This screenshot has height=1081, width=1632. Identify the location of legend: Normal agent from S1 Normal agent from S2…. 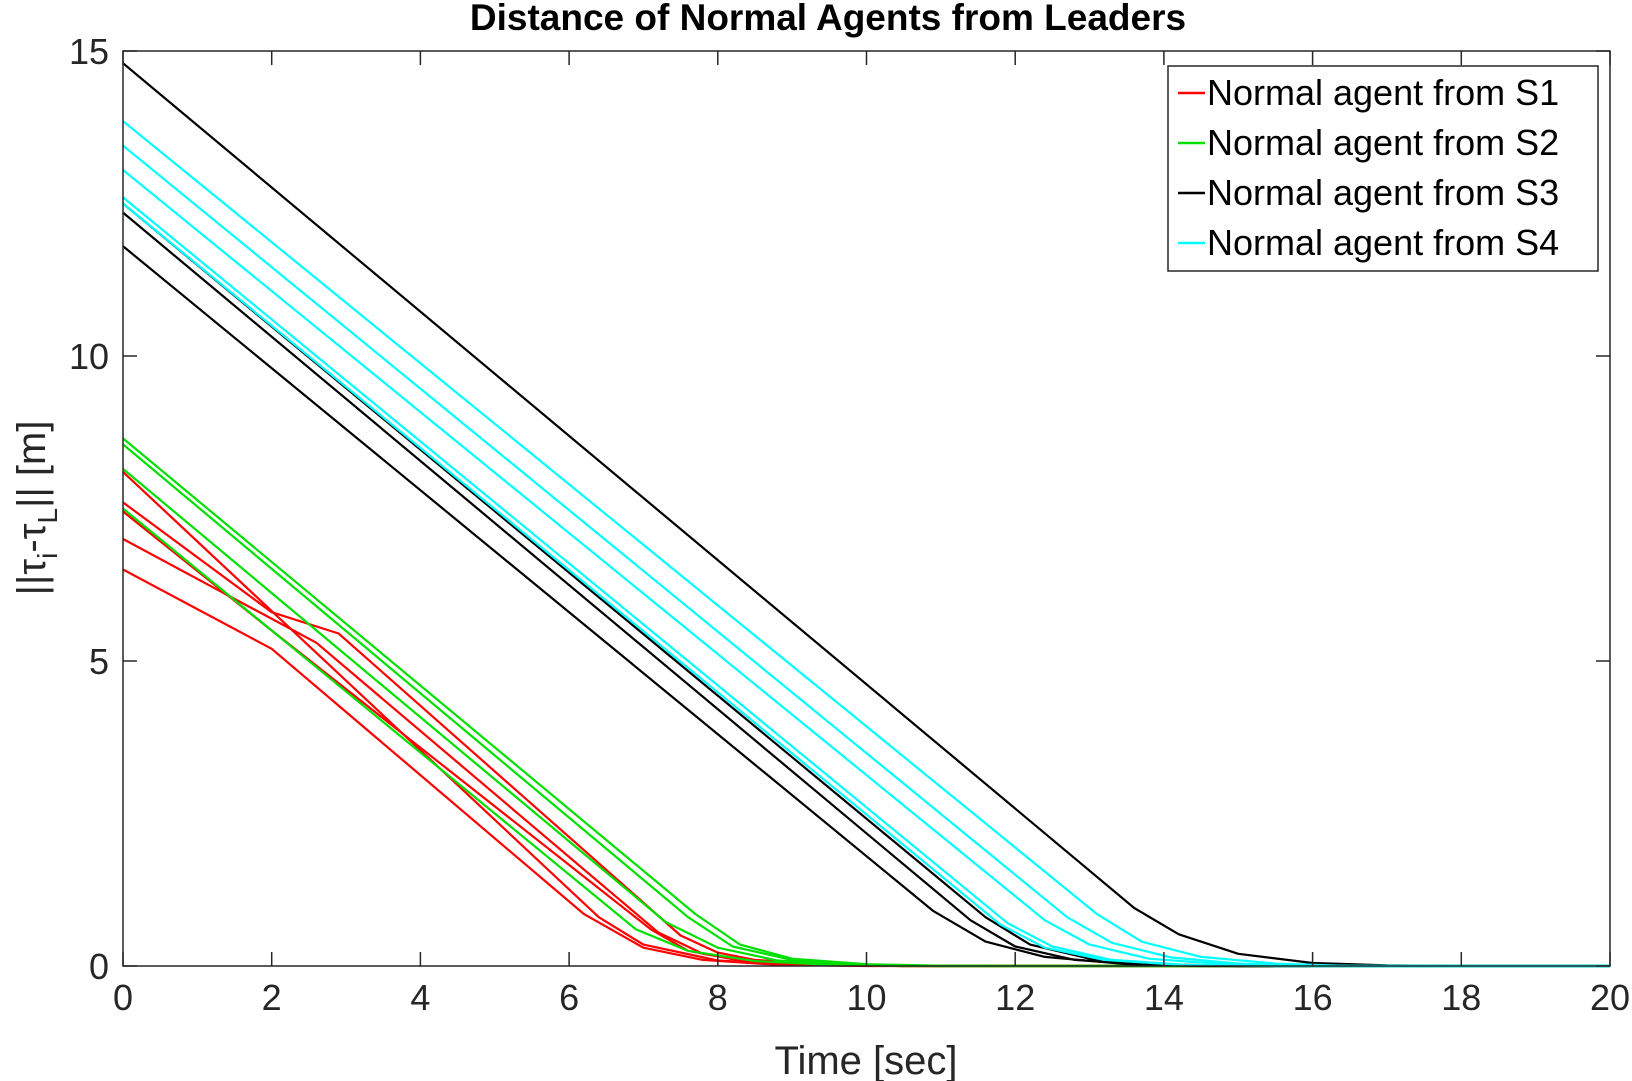
(1383, 168).